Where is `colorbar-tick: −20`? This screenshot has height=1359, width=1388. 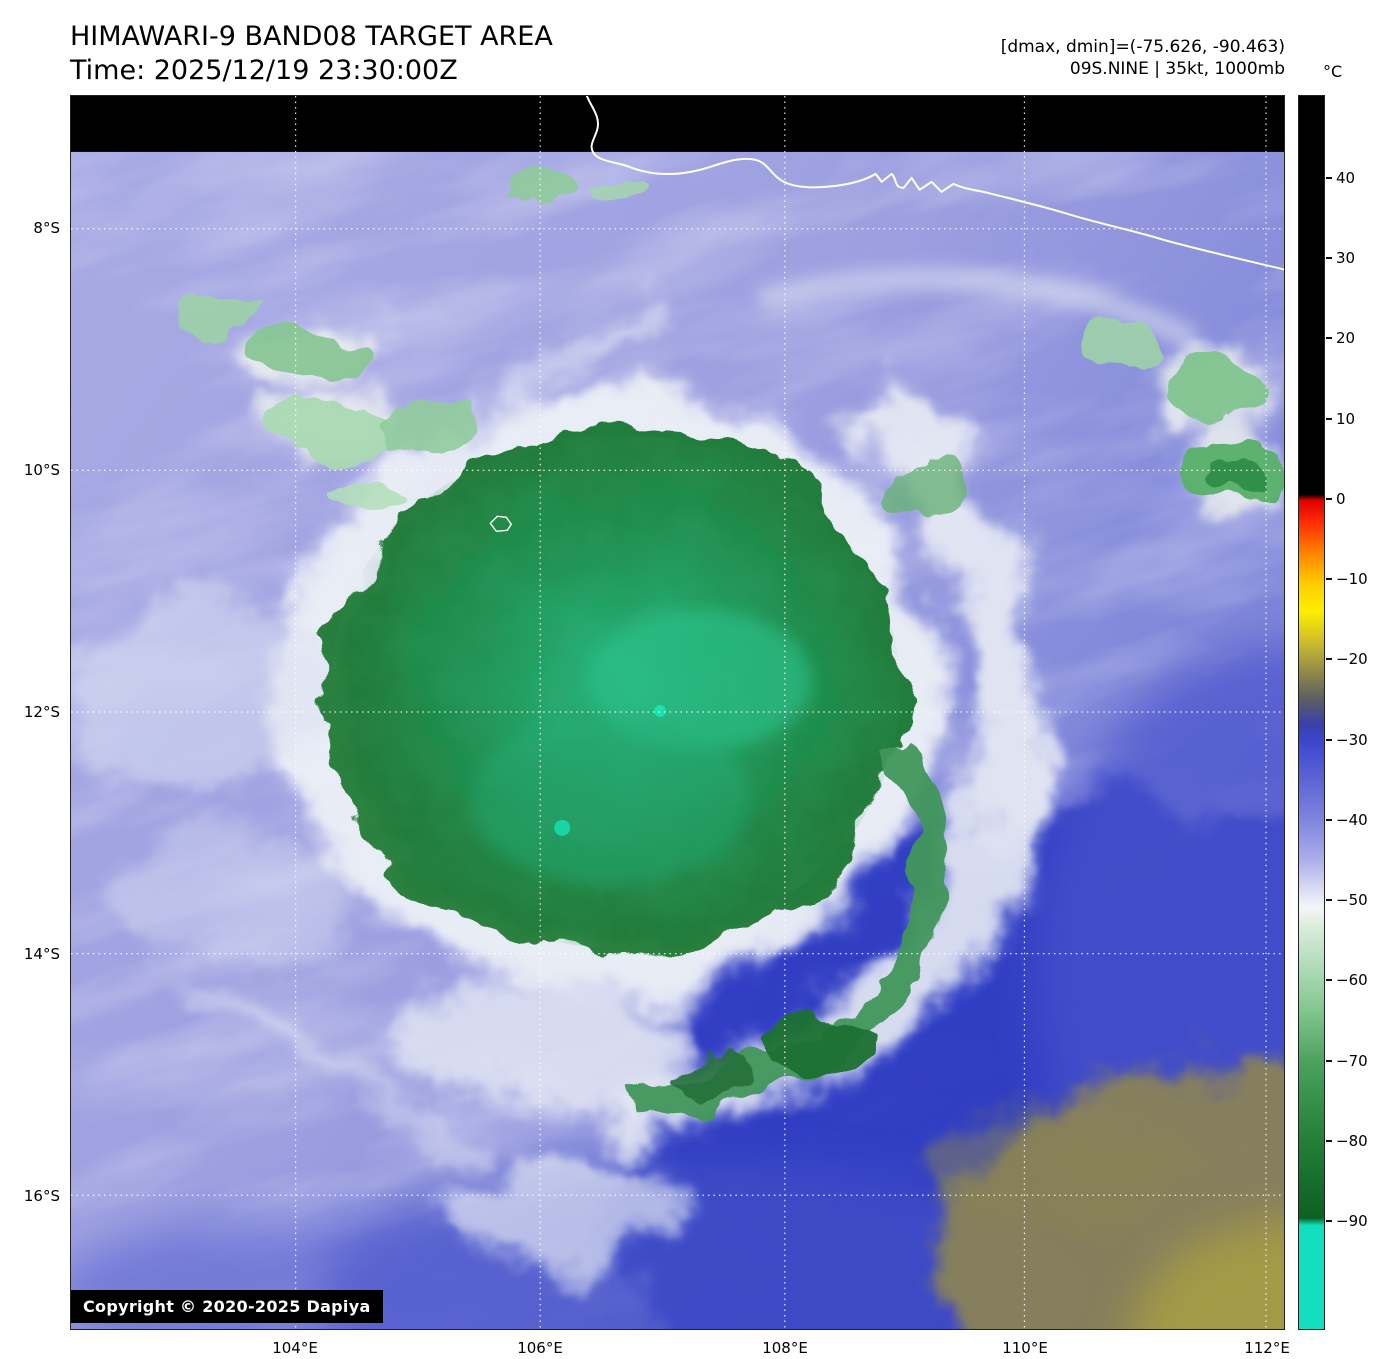 colorbar-tick: −20 is located at coordinates (1347, 659).